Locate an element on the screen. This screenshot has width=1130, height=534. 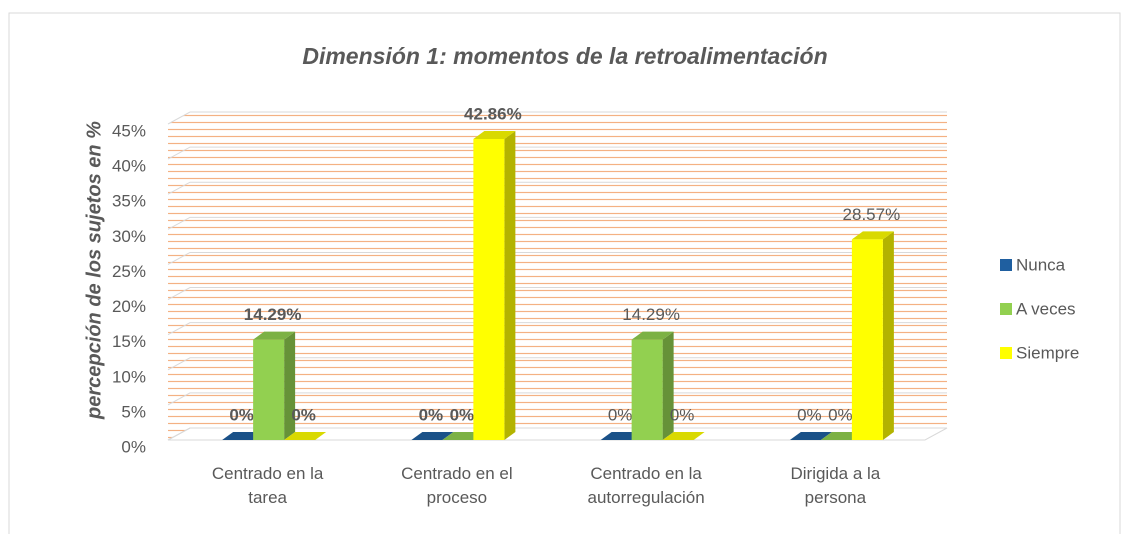
y-tick-label: 15% is located at coordinates (129, 341).